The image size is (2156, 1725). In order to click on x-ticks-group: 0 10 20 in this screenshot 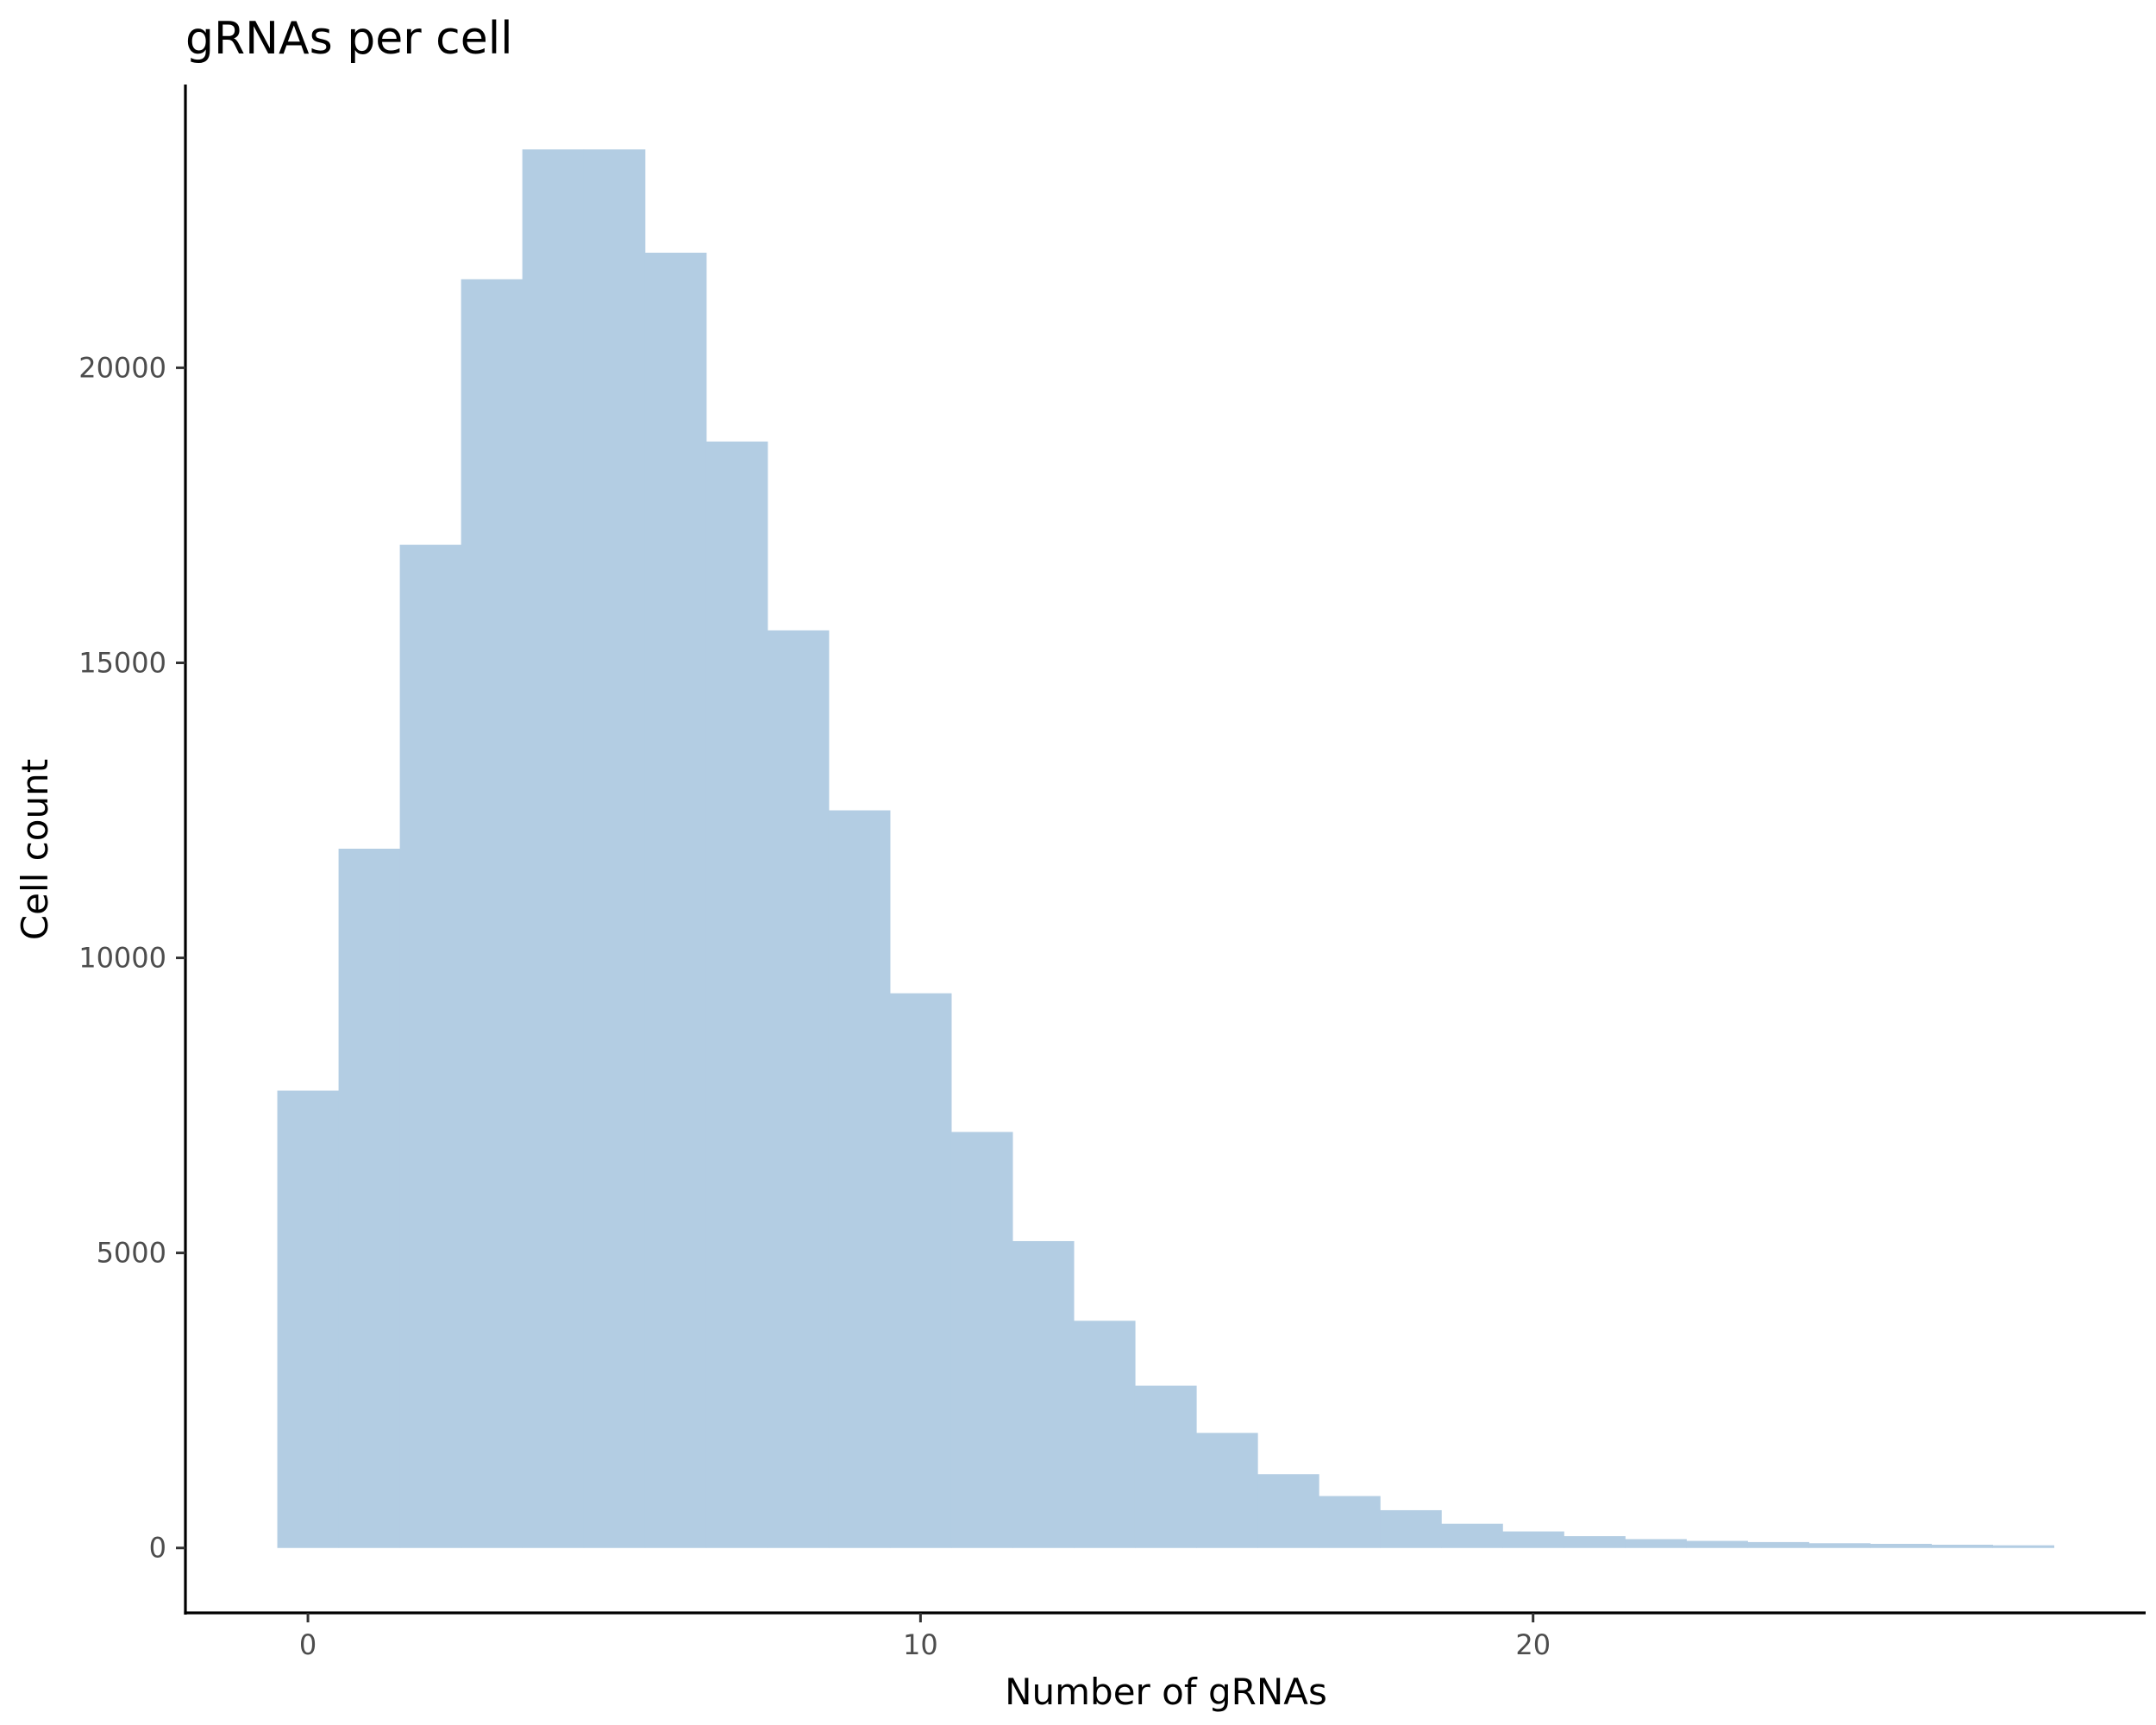, I will do `click(925, 1637)`.